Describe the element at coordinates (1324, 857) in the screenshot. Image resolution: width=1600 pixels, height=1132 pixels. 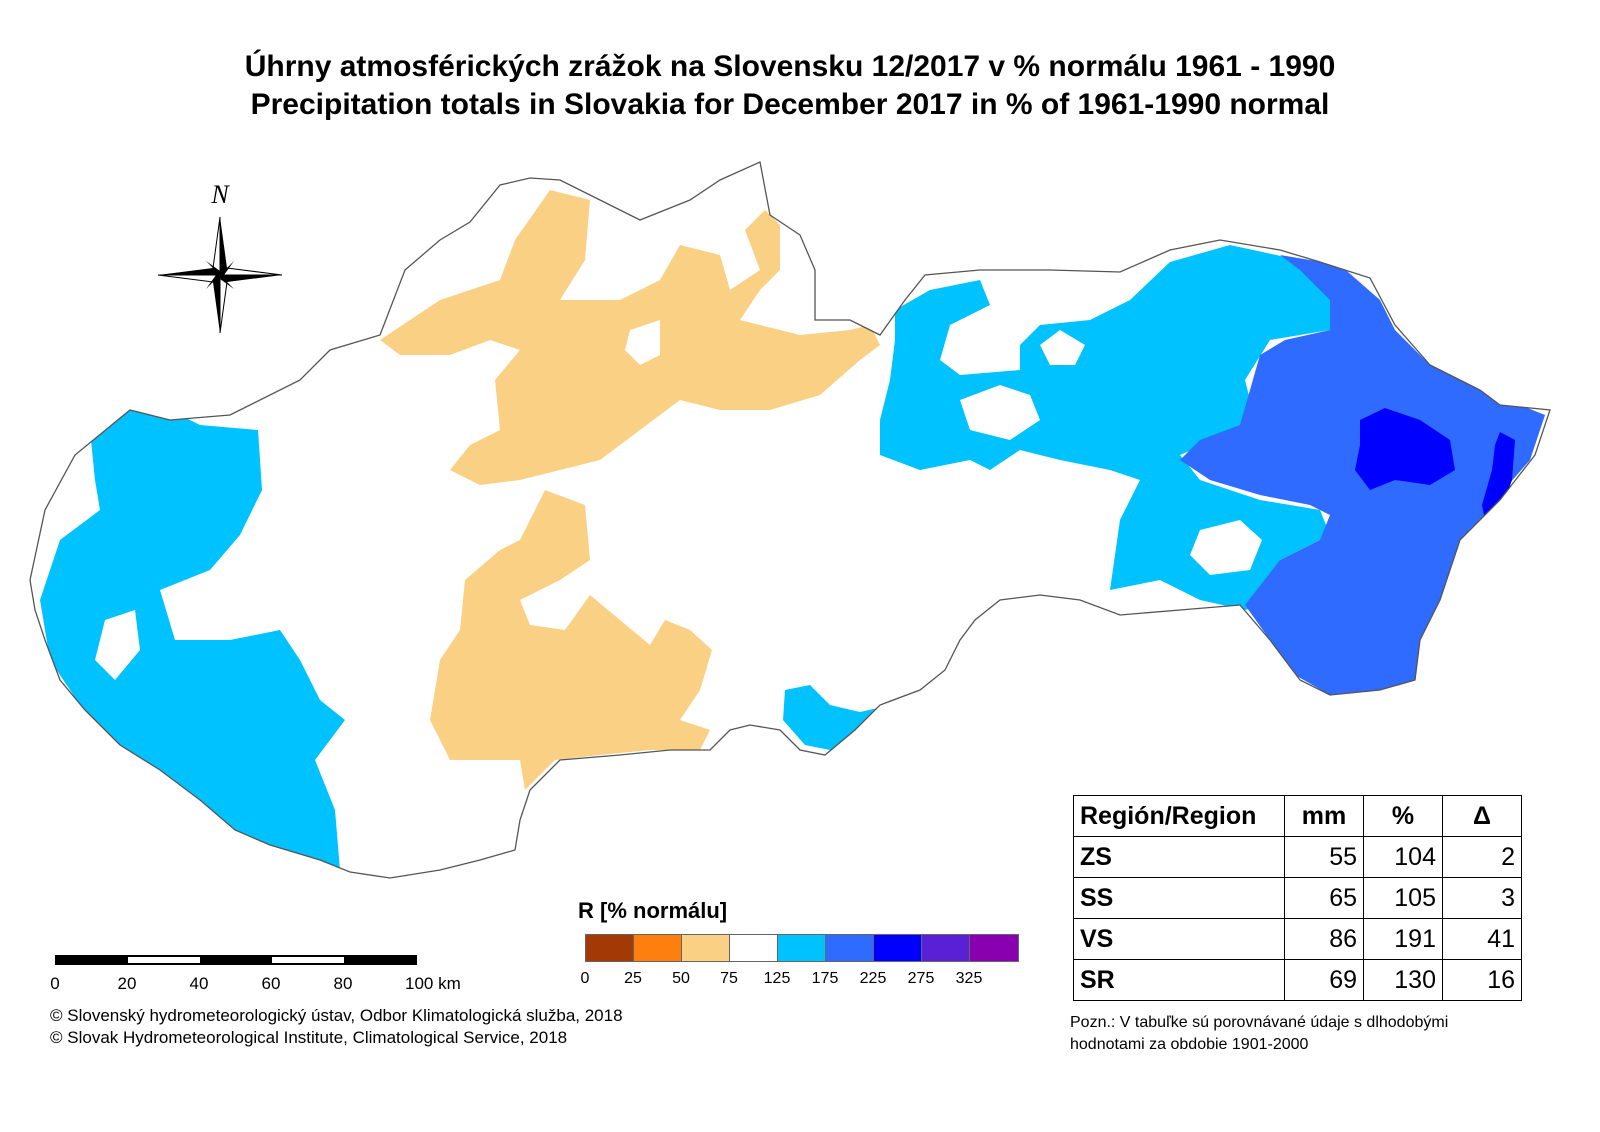
I see `mm-cell: 55` at that location.